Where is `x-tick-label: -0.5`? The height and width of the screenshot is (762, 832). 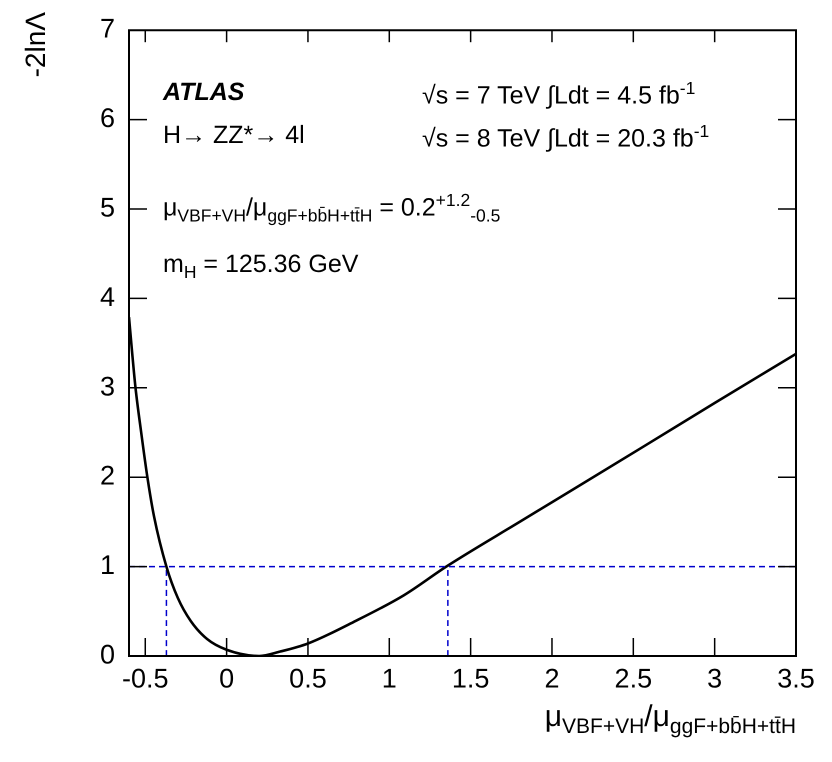 x-tick-label: -0.5 is located at coordinates (145, 679).